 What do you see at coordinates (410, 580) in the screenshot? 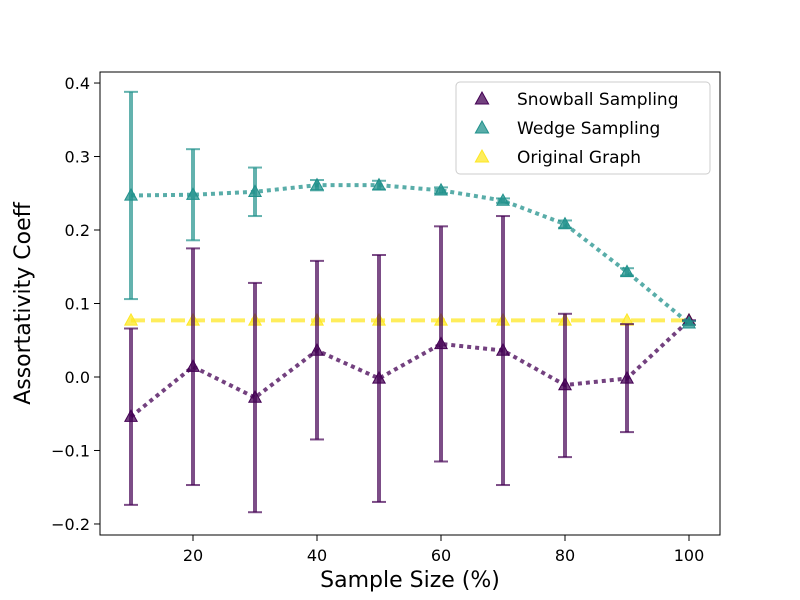
I see `x-axis-label: Sample Size (%)` at bounding box center [410, 580].